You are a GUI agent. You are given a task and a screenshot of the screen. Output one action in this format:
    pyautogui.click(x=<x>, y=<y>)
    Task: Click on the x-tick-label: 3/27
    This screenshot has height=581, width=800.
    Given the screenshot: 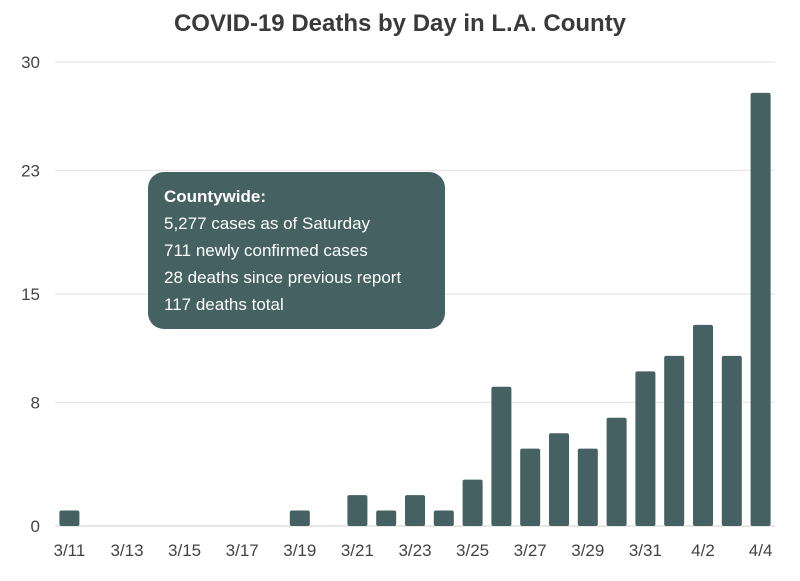 What is the action you would take?
    pyautogui.click(x=530, y=550)
    